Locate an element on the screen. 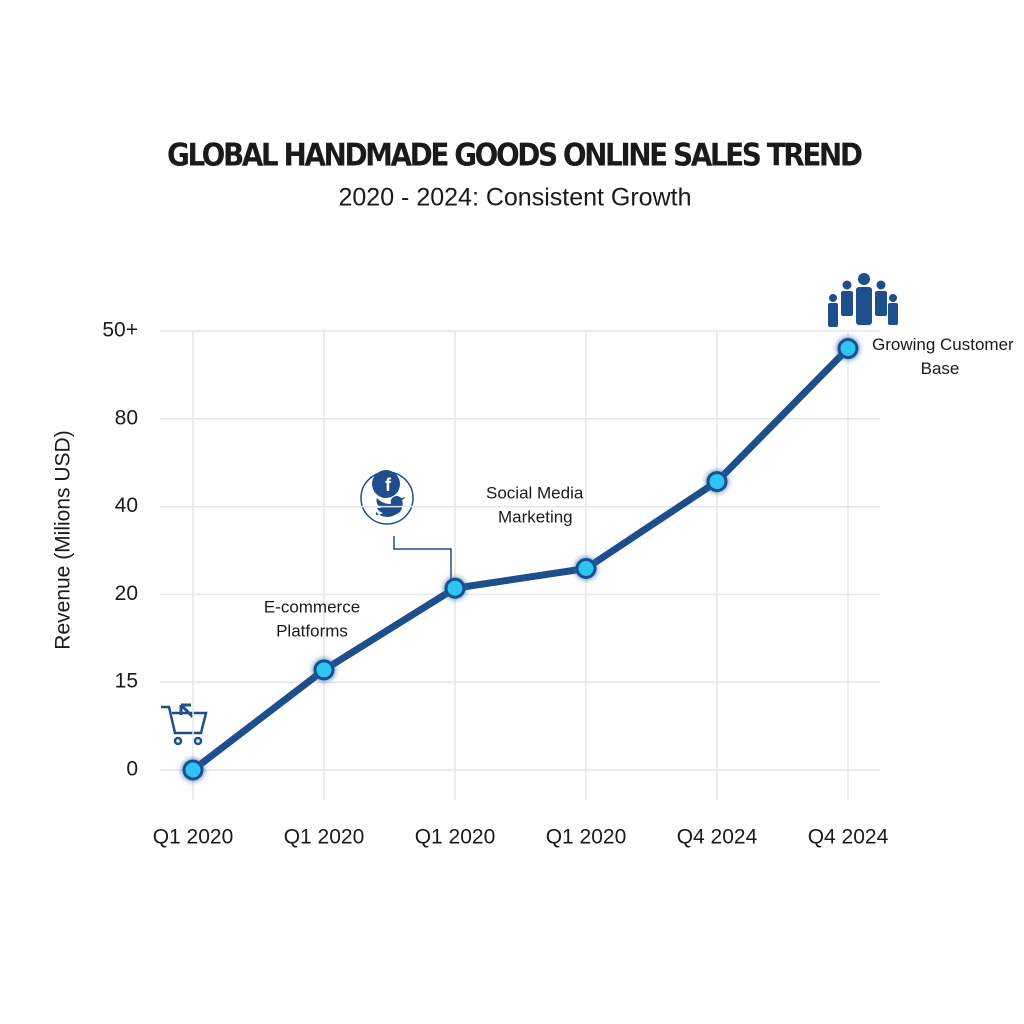 Image resolution: width=1024 pixels, height=1024 pixels. annotation: Platforms is located at coordinates (312, 630).